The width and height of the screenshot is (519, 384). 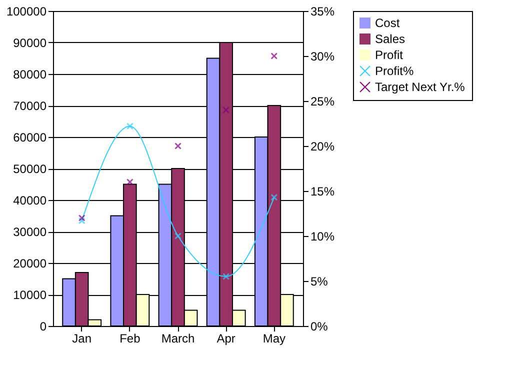 What do you see at coordinates (26, 11) in the screenshot?
I see `y-tick-label: 100000` at bounding box center [26, 11].